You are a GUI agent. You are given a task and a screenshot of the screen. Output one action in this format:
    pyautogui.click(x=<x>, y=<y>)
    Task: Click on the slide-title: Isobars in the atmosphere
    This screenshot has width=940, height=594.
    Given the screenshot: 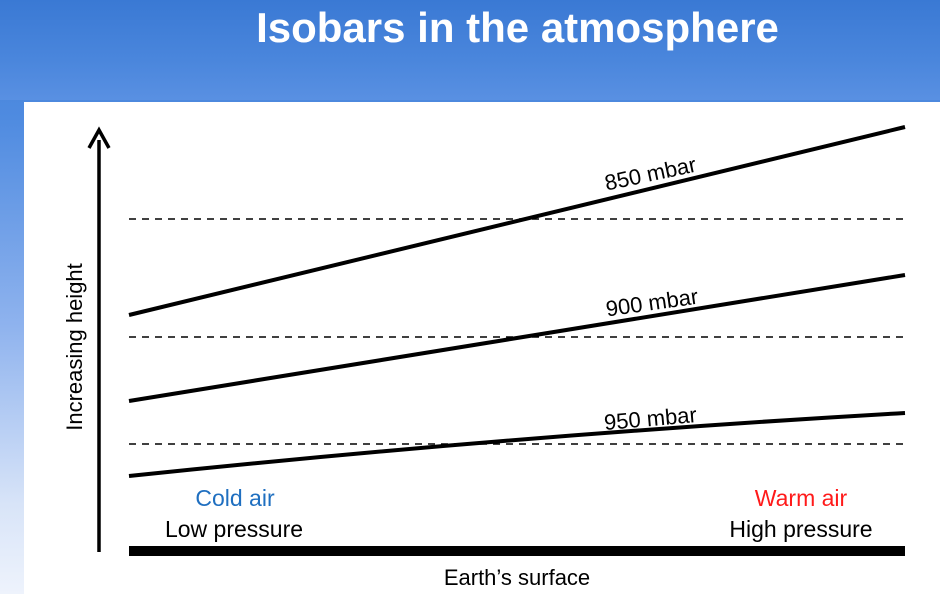 What is the action you would take?
    pyautogui.click(x=517, y=27)
    